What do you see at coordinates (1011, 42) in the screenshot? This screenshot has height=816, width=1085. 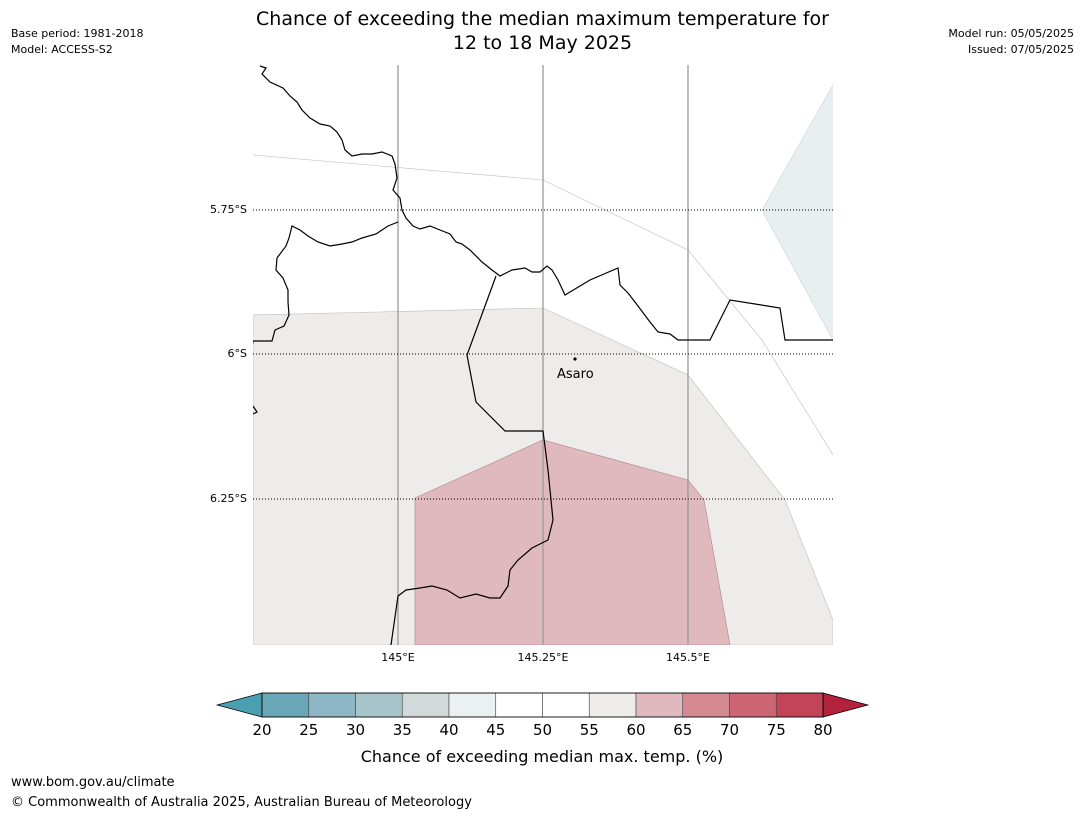 I see `metadata-right: Model run: 05/05/2025 Issued: 07/05/2025` at bounding box center [1011, 42].